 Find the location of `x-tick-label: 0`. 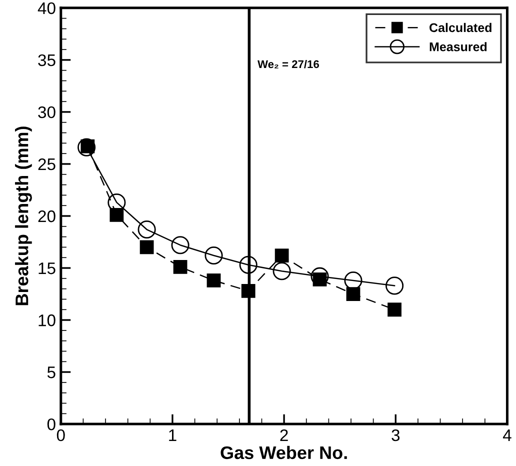

x-tick-label: 0 is located at coordinates (60, 435).